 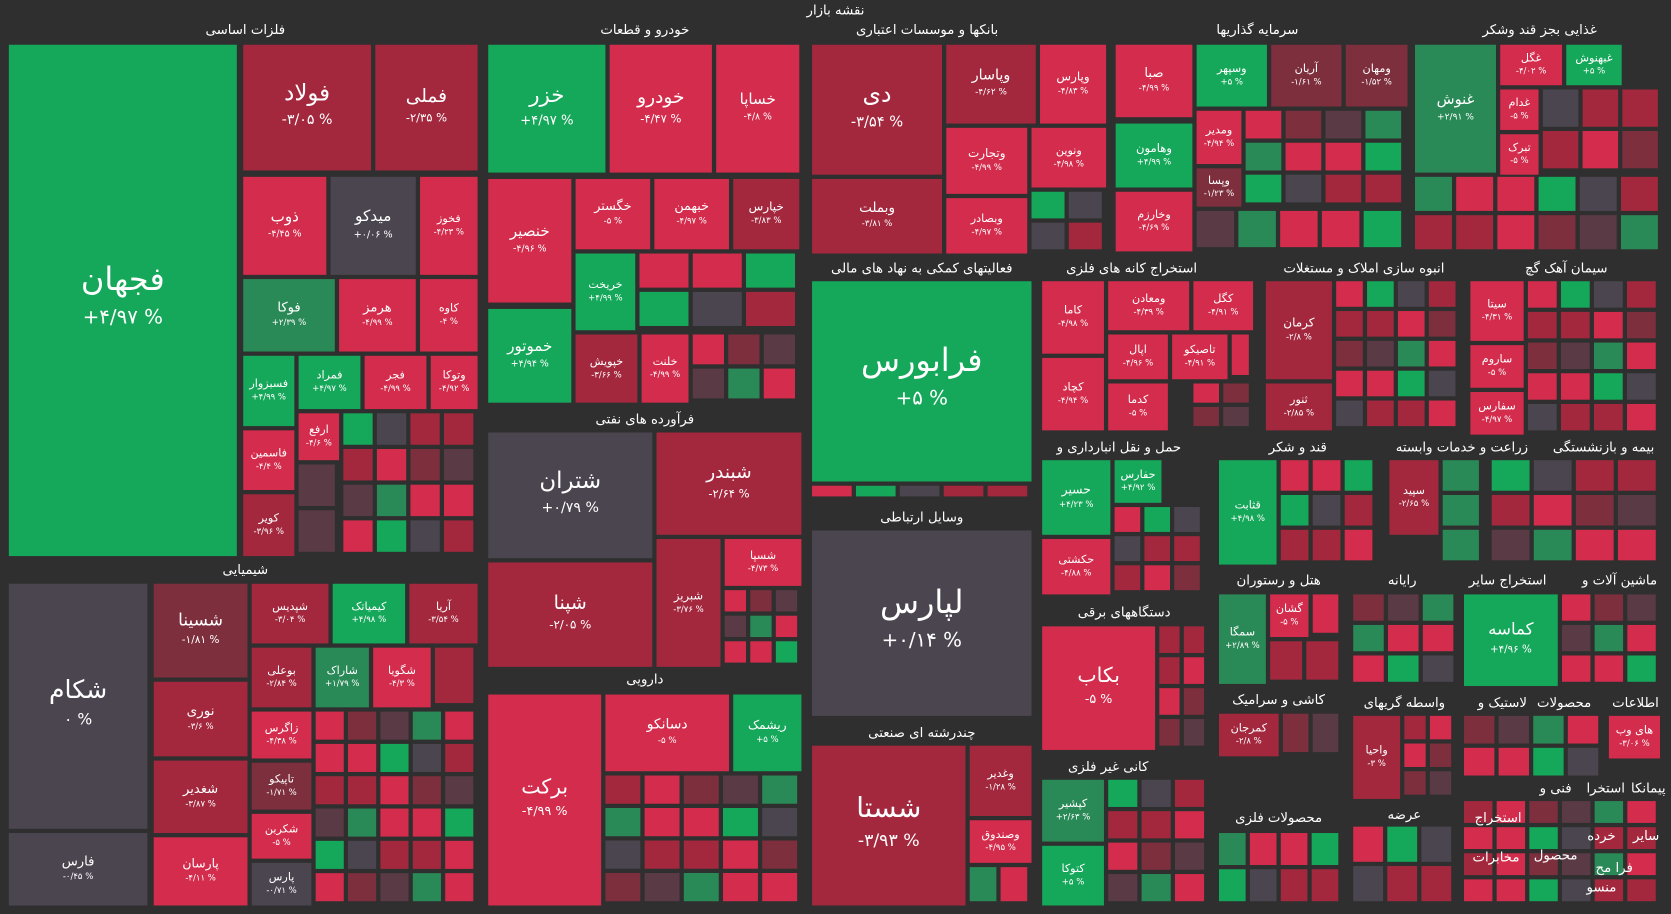 I want to click on stock-change: +۵ %, so click(x=1232, y=82).